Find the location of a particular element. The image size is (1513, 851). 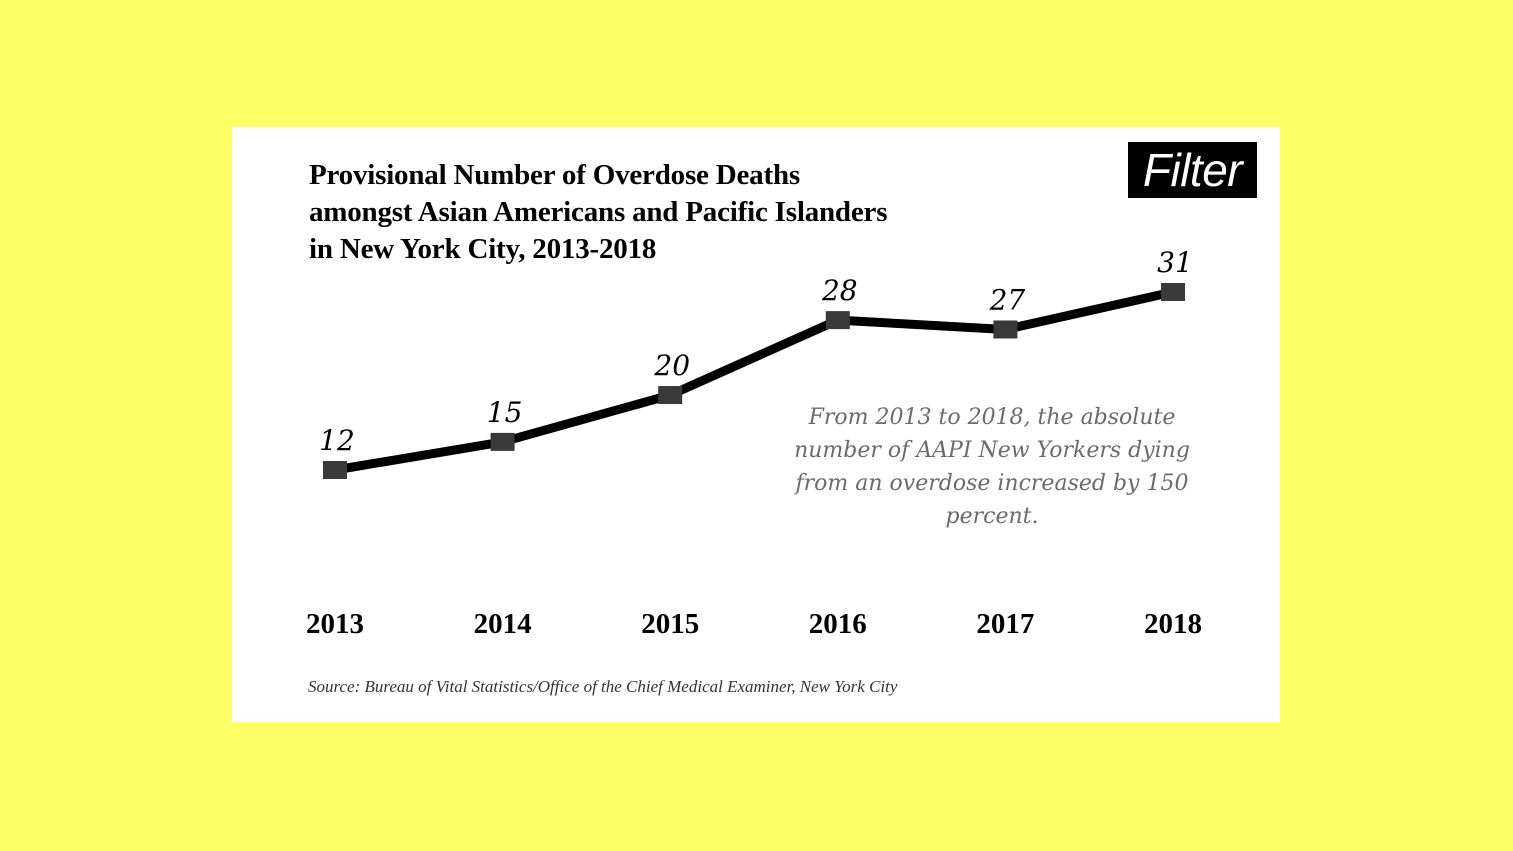

data-label-2016: 28 is located at coordinates (839, 290).